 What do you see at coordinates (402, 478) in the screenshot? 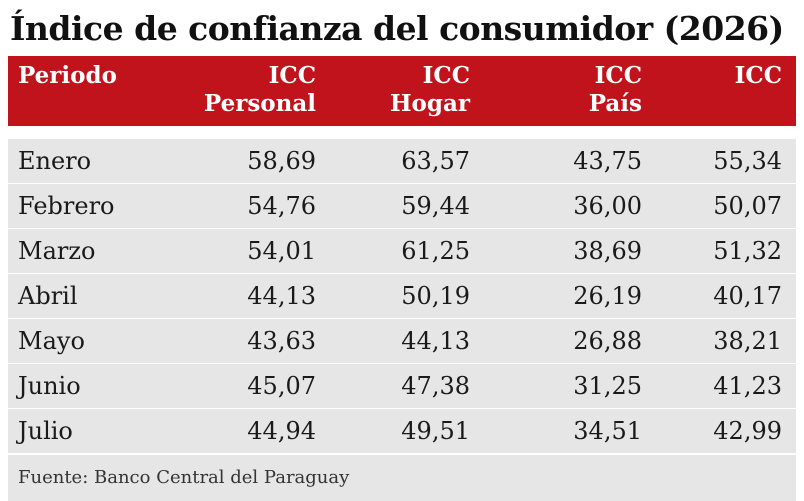
I see `source-note: Fuente: Banco Central del Paraguay` at bounding box center [402, 478].